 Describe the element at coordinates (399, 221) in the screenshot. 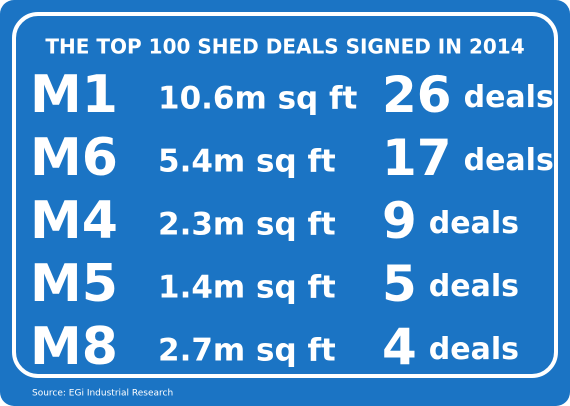

I see `deal-count: 9` at that location.